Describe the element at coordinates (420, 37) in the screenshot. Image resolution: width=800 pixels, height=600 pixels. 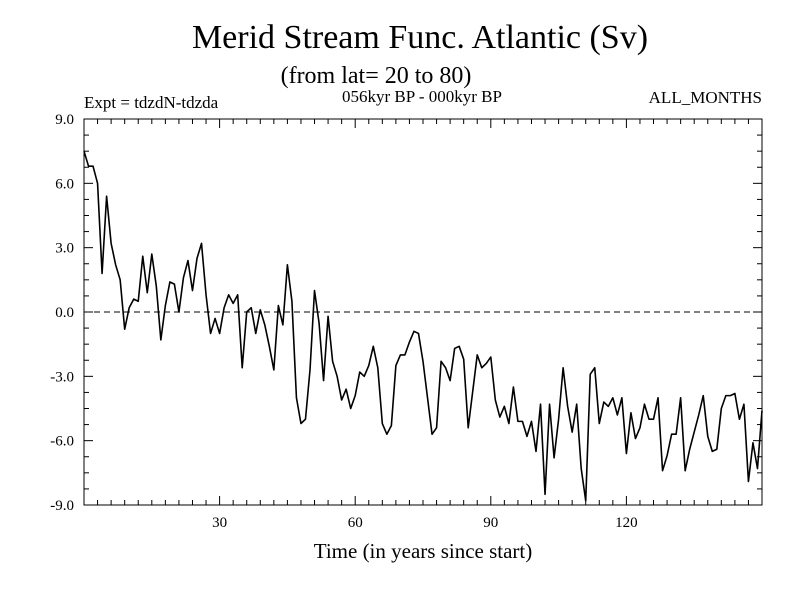
I see `chart-title: Merid Stream Func. Atlantic (Sv)` at that location.